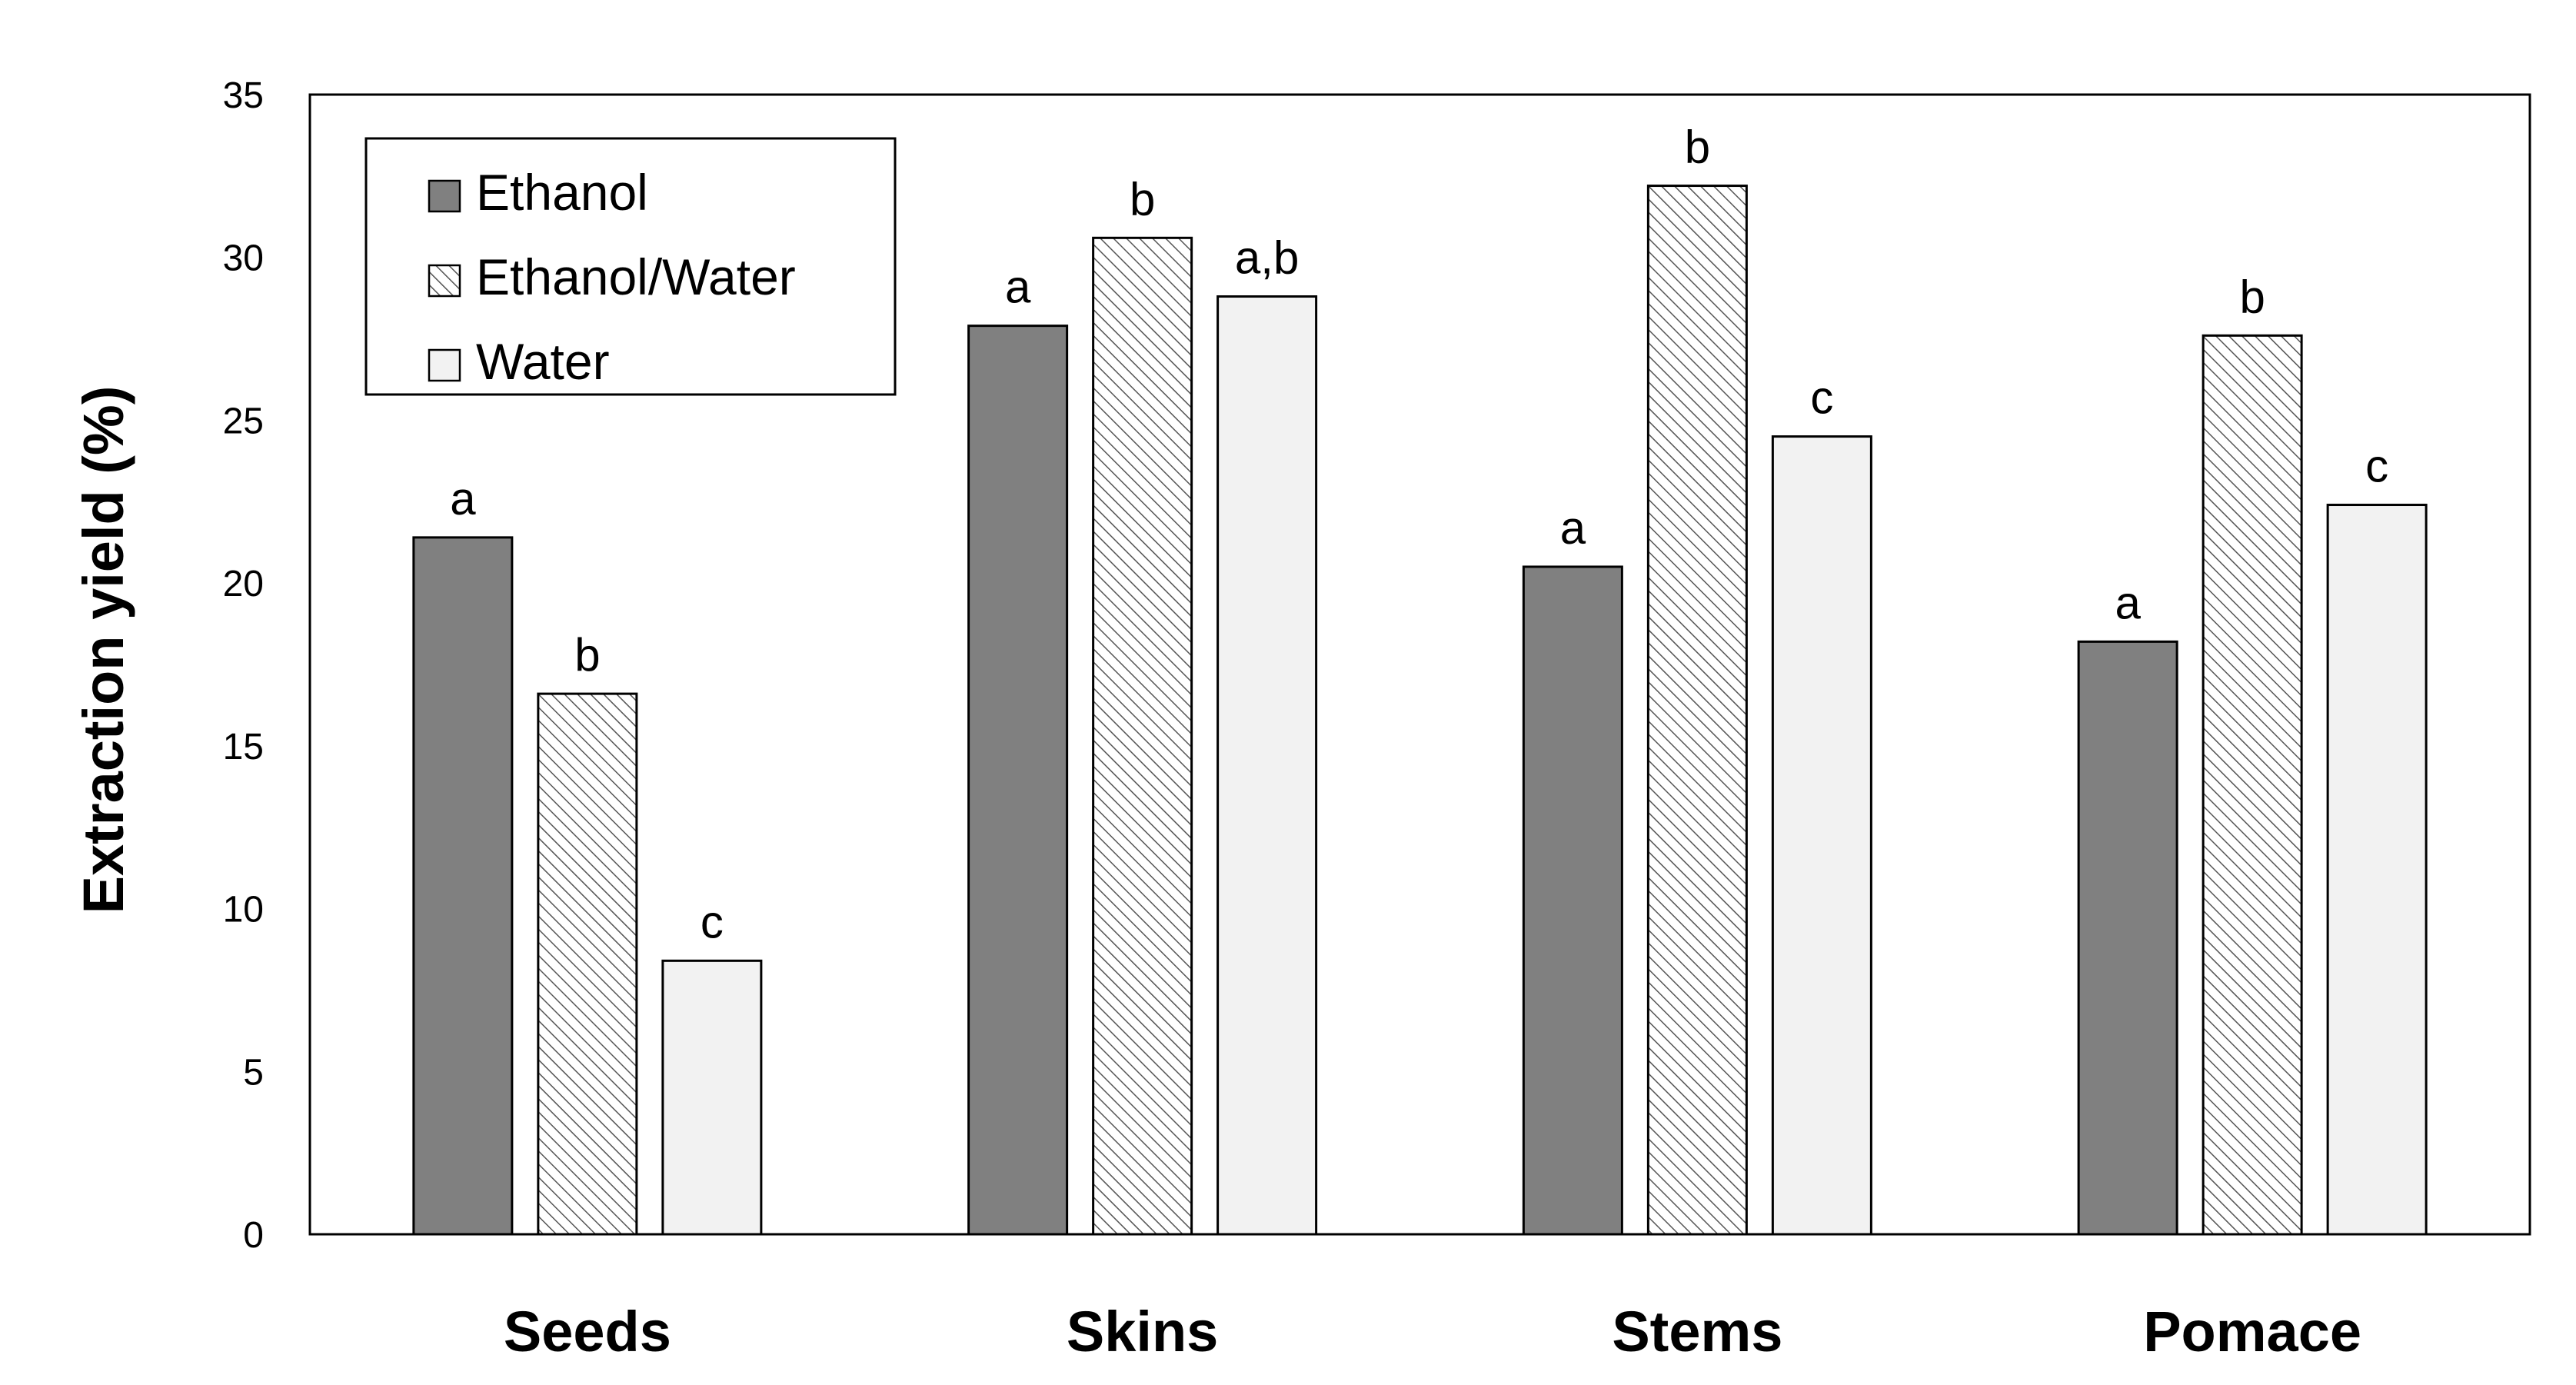 This screenshot has width=2576, height=1385. What do you see at coordinates (243, 95) in the screenshot?
I see `y-tick-label: 35` at bounding box center [243, 95].